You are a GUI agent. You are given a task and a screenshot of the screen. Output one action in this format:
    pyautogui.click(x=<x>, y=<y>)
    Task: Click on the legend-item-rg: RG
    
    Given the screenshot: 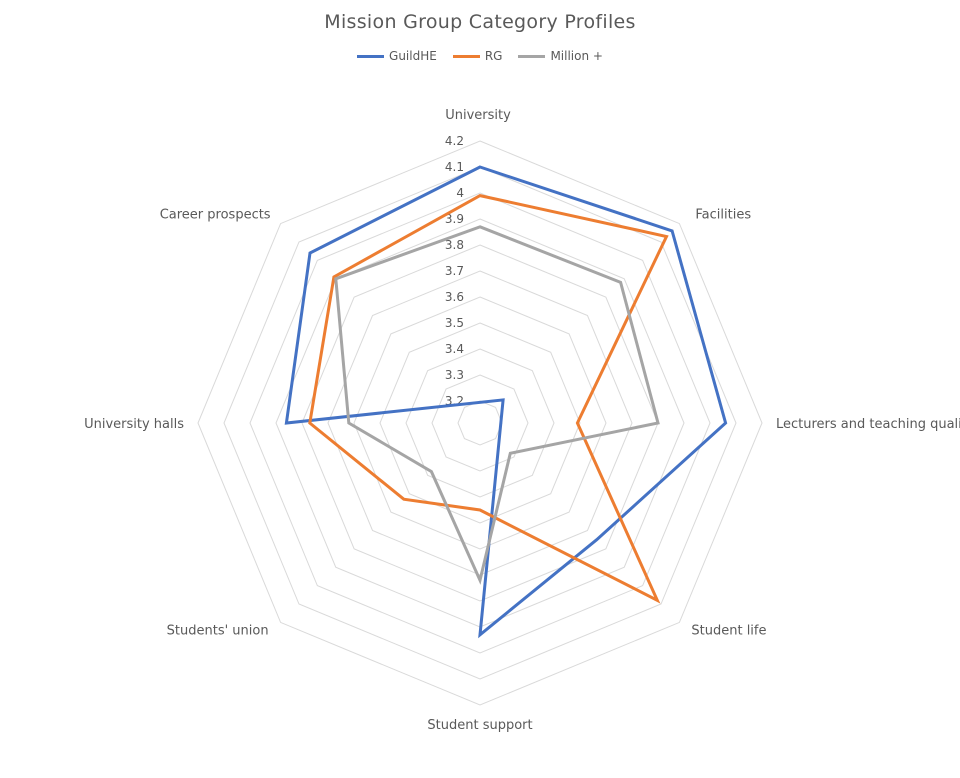 What is the action you would take?
    pyautogui.click(x=477, y=56)
    